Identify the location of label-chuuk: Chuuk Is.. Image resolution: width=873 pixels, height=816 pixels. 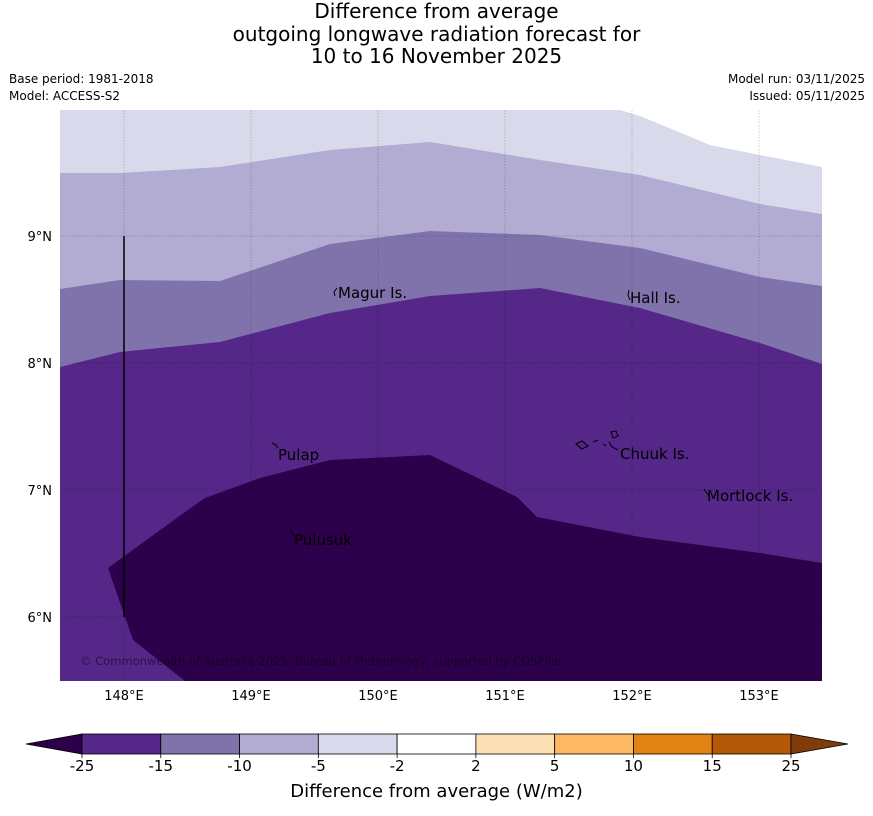
(654, 454).